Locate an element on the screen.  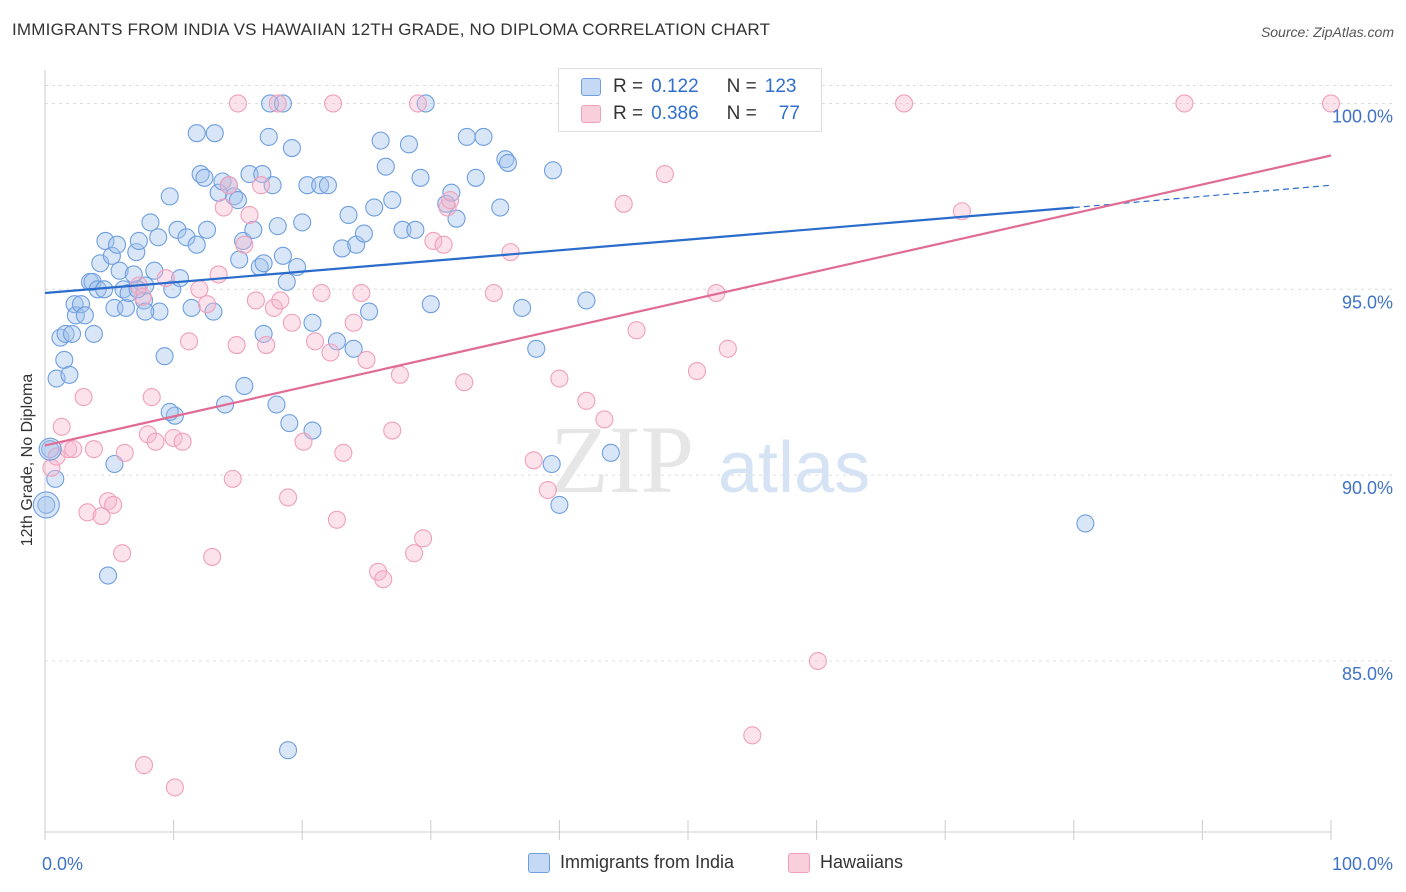
series-legend: Immigrants from India Hawaiians is located at coordinates (703, 865).